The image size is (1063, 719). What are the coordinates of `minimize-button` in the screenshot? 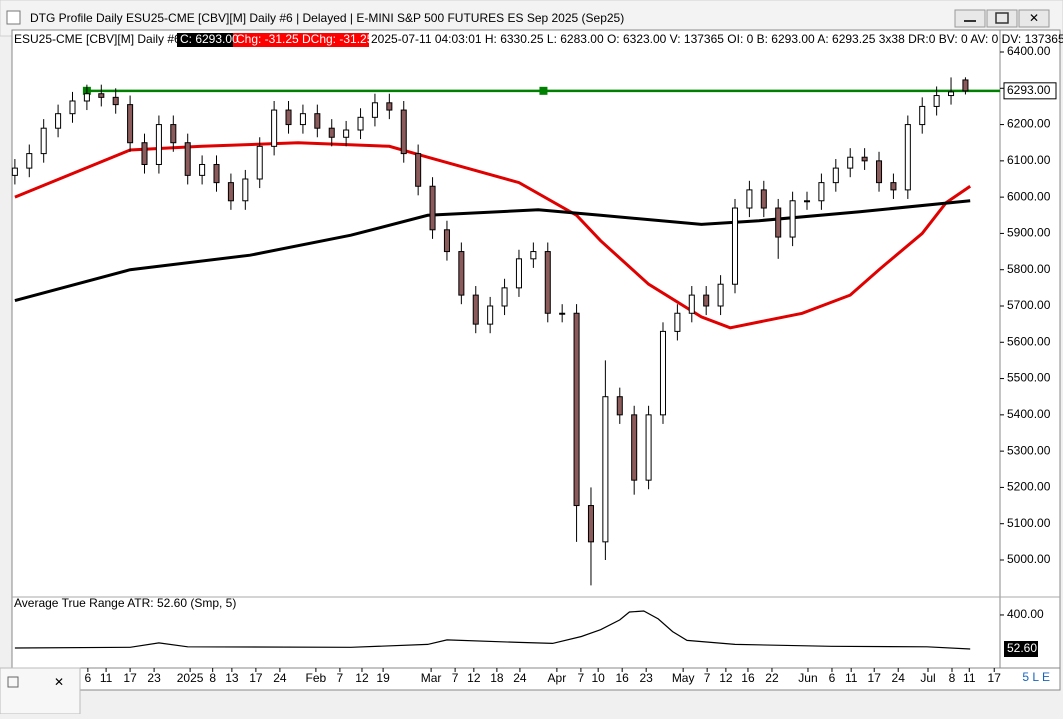 It's located at (970, 18).